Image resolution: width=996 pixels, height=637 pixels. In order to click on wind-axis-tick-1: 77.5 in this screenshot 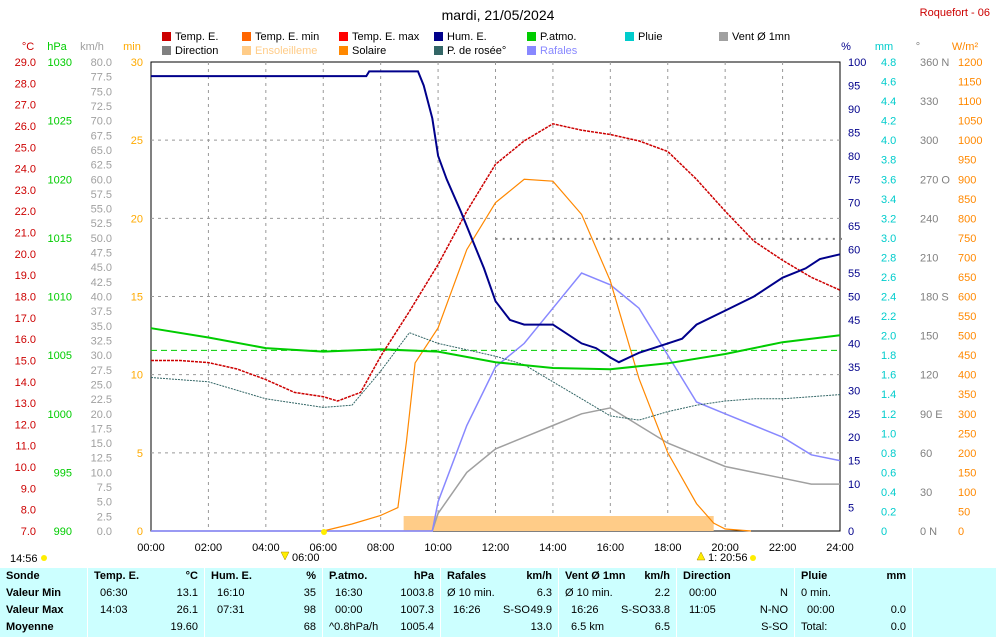, I will do `click(101, 78)`.